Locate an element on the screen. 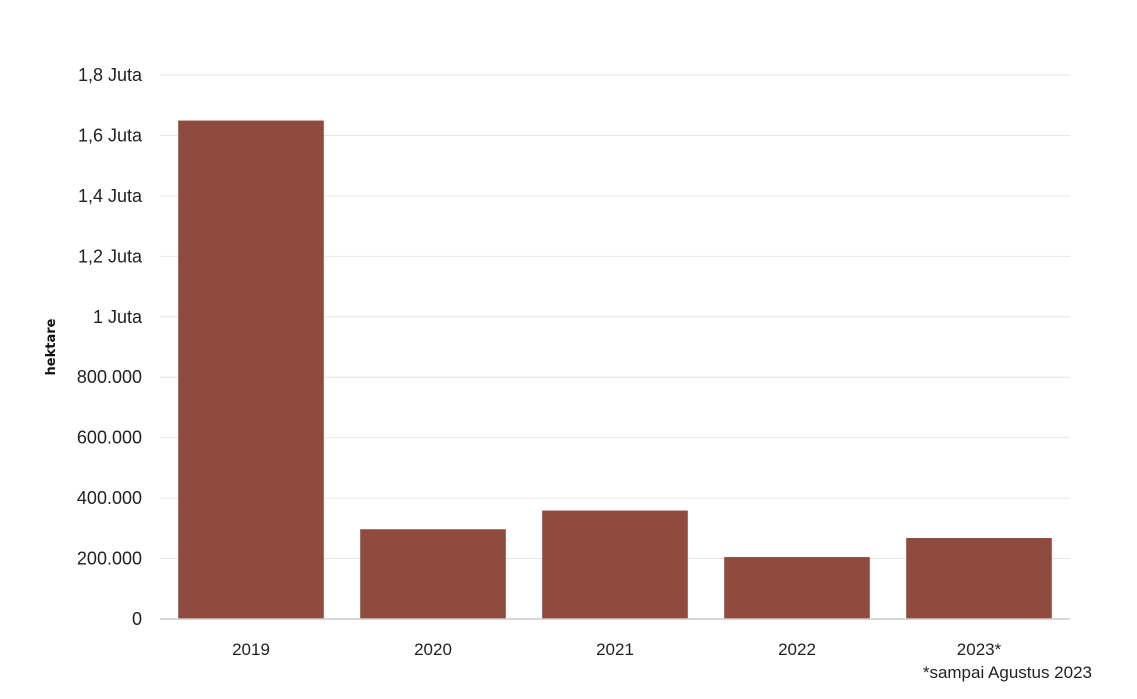 The width and height of the screenshot is (1137, 699). x-tick-label: 2021 is located at coordinates (615, 649).